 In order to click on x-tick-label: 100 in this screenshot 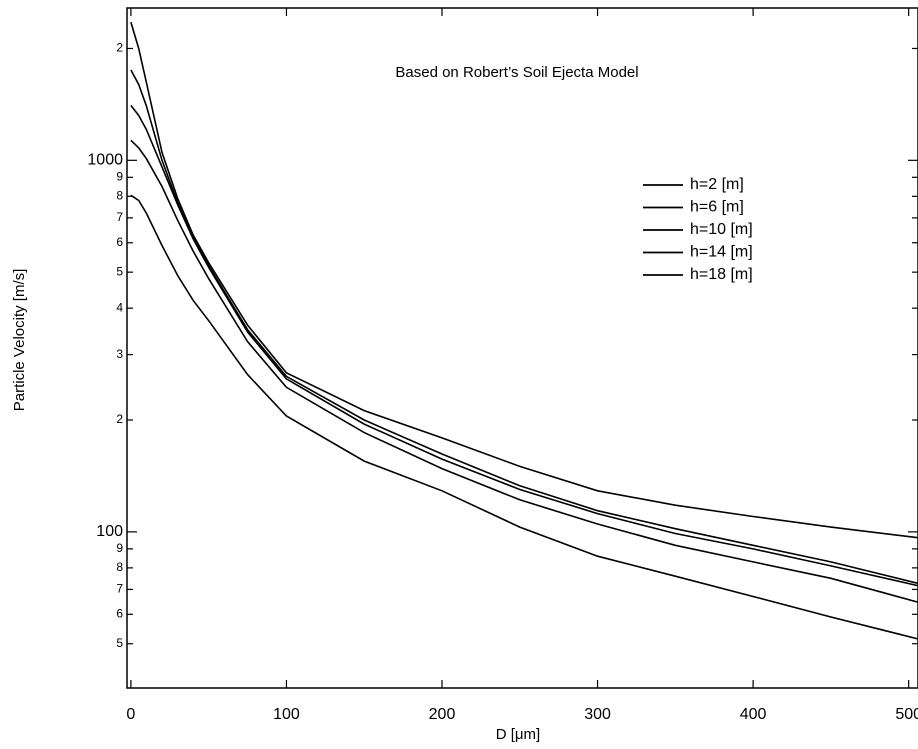, I will do `click(286, 714)`.